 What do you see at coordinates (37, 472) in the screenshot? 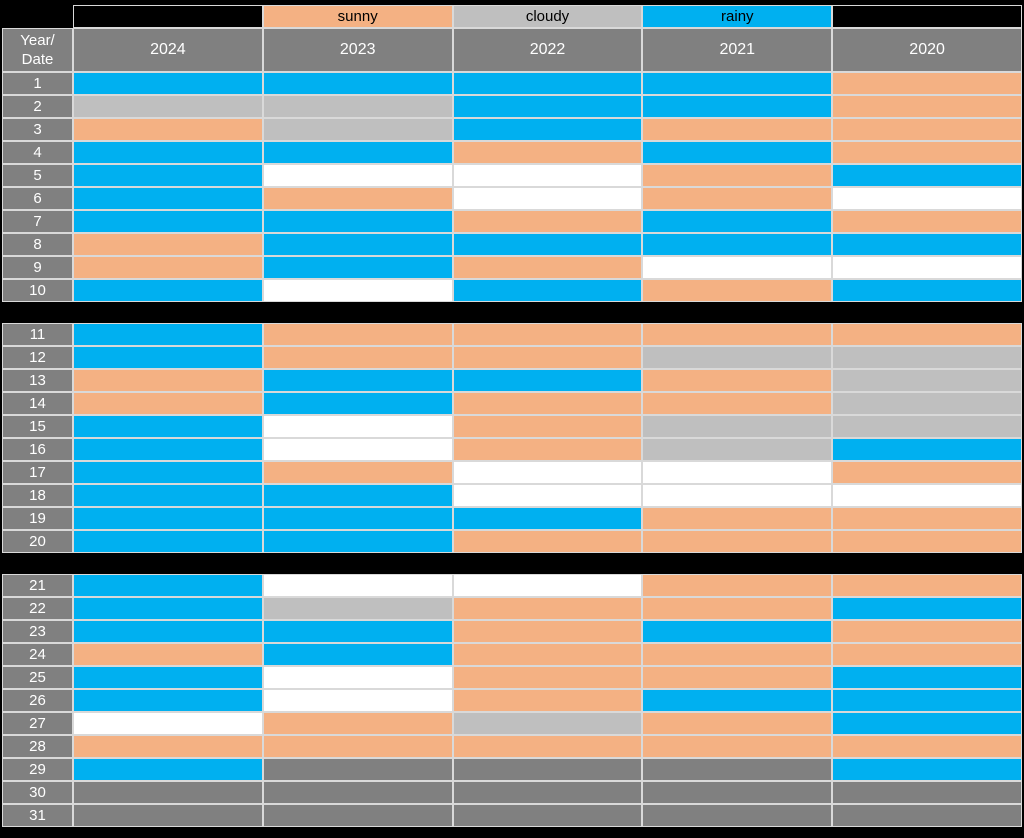
I see `date-label: 17` at bounding box center [37, 472].